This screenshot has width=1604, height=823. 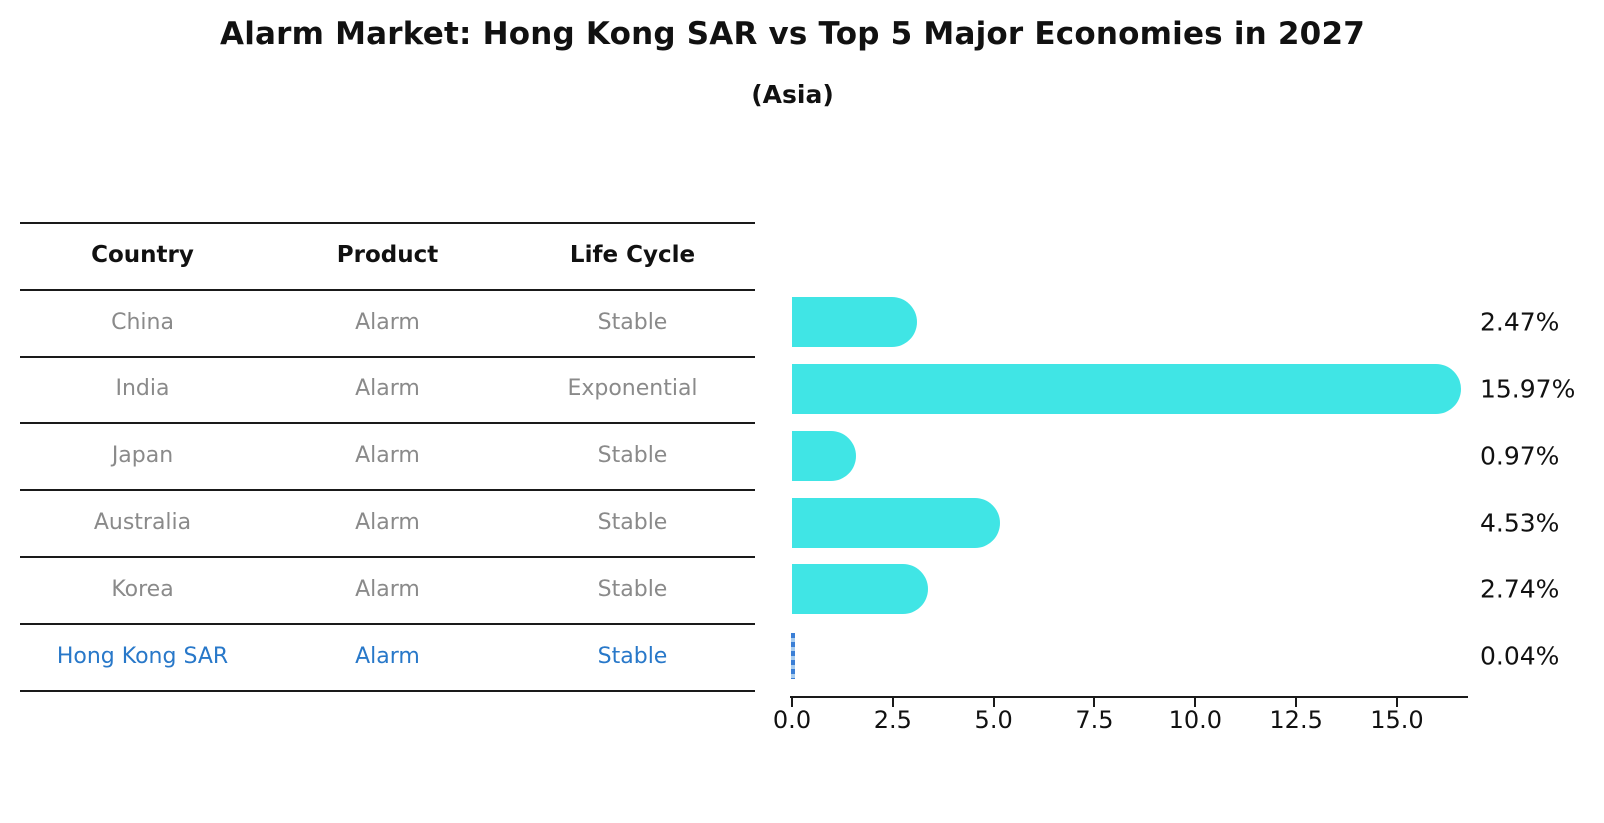 I want to click on bar-korea, so click(x=860, y=589).